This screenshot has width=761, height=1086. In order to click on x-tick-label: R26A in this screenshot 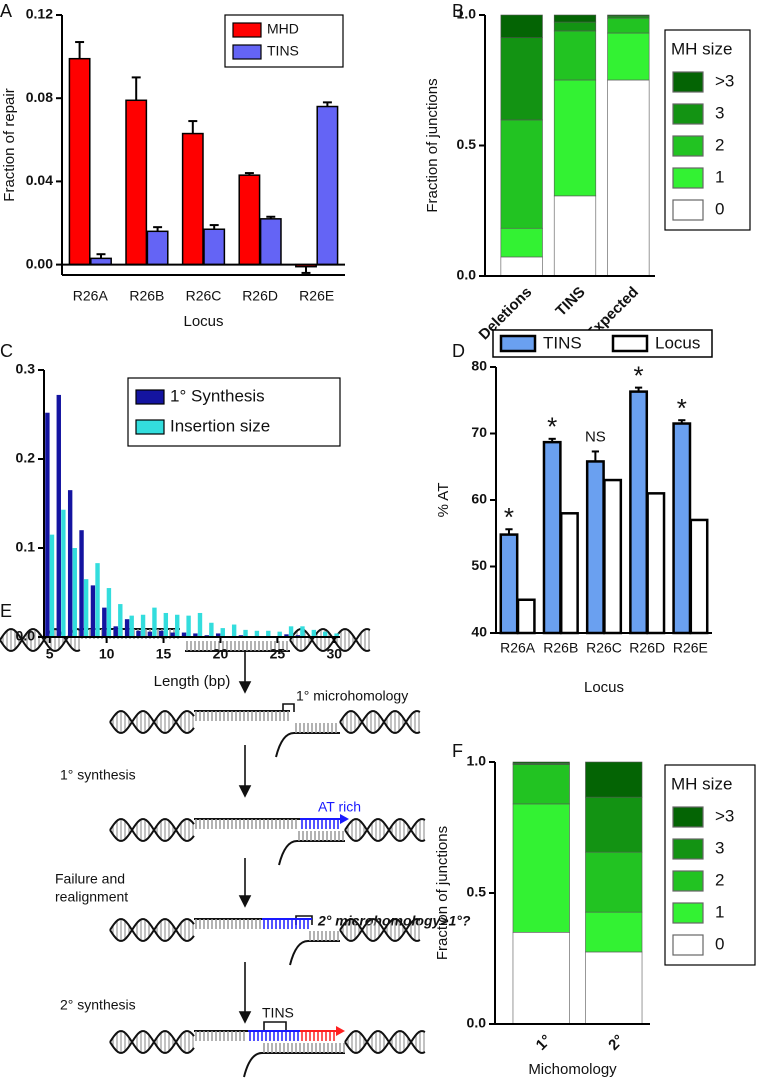, I will do `click(91, 296)`.